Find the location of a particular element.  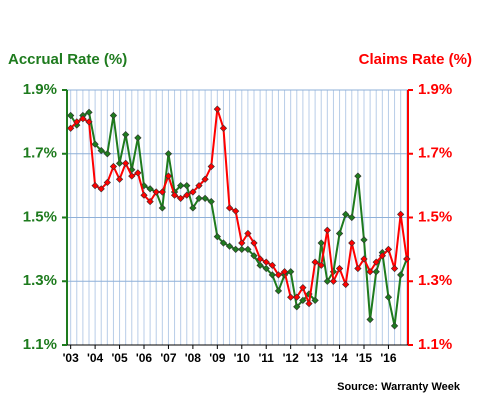

x-tick-label: '13 is located at coordinates (315, 358).